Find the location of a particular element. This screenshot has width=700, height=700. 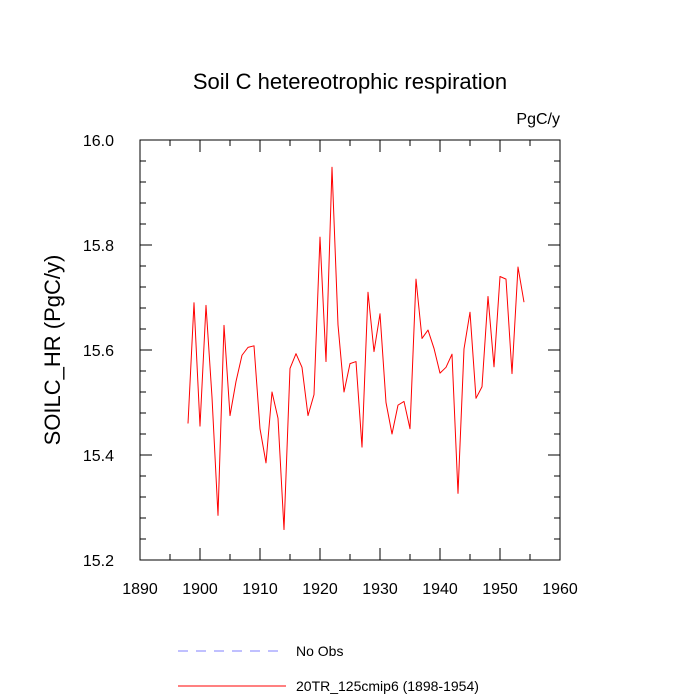

y-tick-label: 15.6 is located at coordinates (98, 351).